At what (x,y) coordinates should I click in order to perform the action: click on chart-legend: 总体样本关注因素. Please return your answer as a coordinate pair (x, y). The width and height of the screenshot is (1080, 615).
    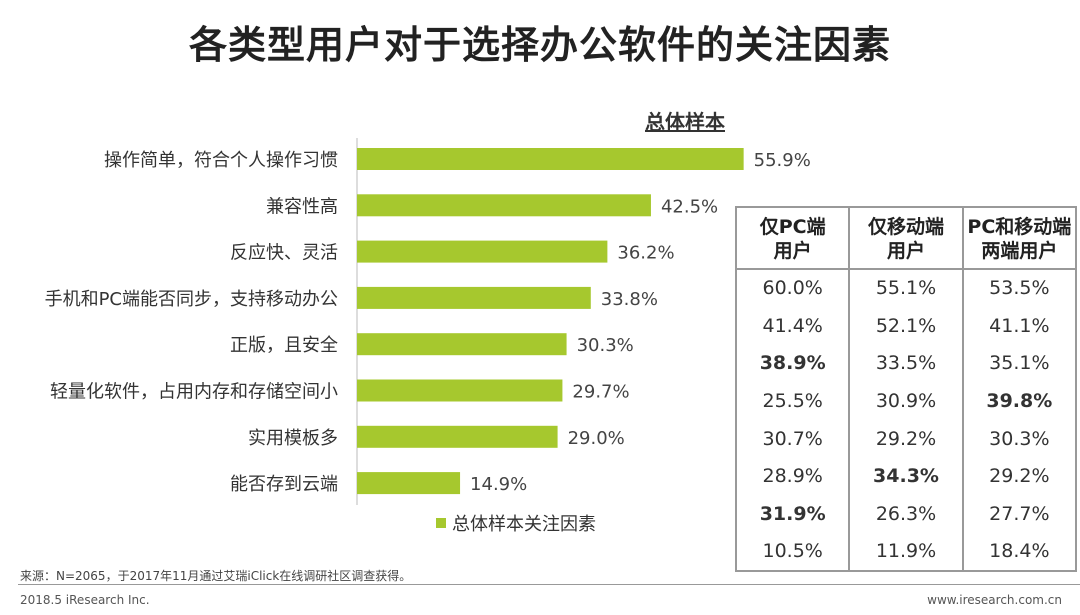
    Looking at the image, I should click on (516, 523).